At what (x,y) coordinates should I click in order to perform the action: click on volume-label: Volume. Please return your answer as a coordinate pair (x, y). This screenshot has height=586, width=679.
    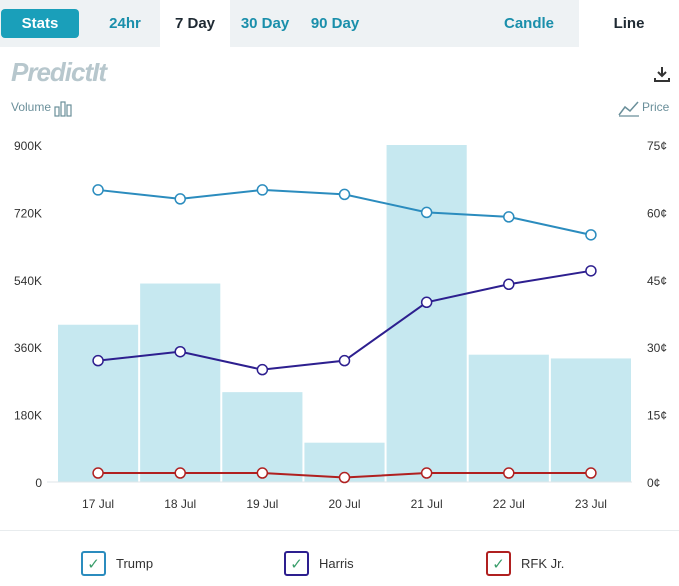
    Looking at the image, I should click on (31, 107).